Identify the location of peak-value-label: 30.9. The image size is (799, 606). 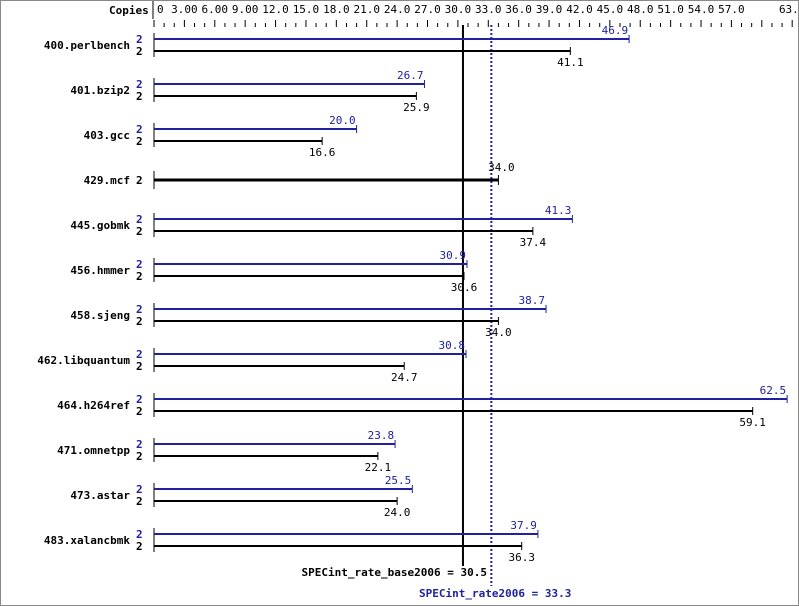
(453, 255).